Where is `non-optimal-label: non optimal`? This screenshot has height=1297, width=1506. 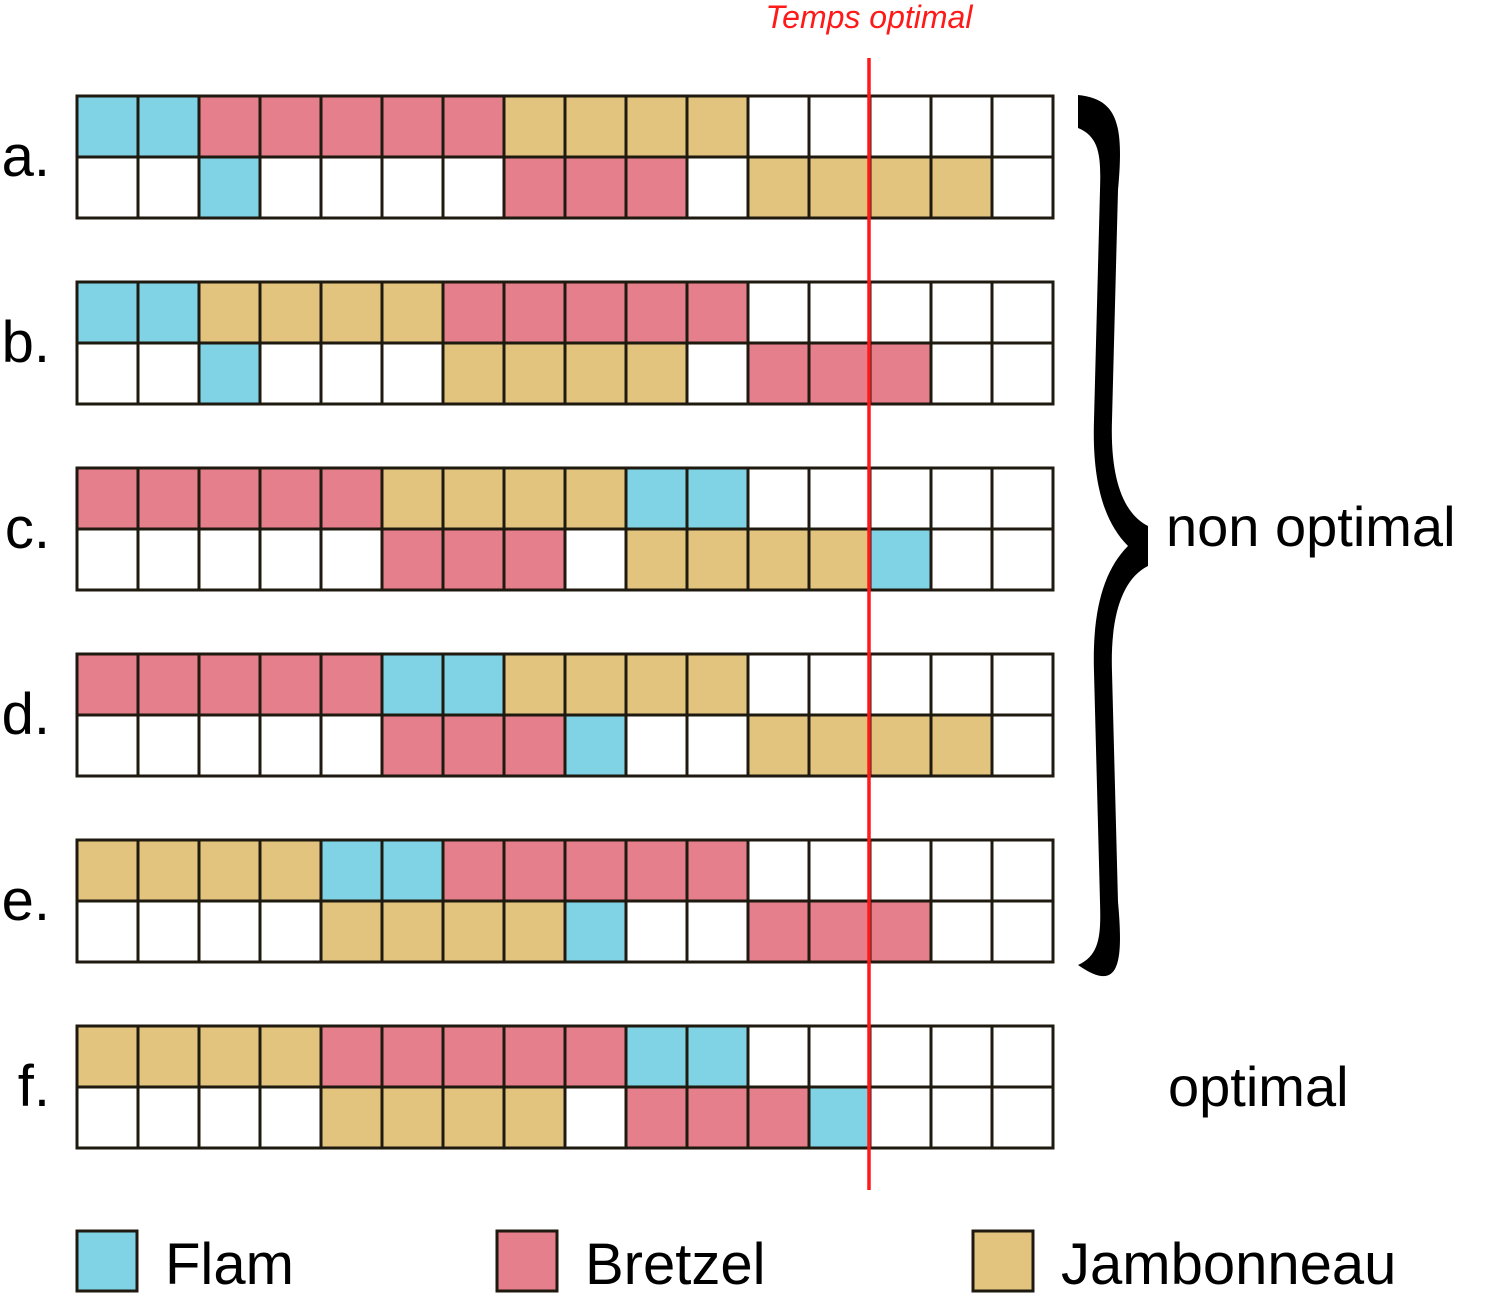
non-optimal-label: non optimal is located at coordinates (1311, 526).